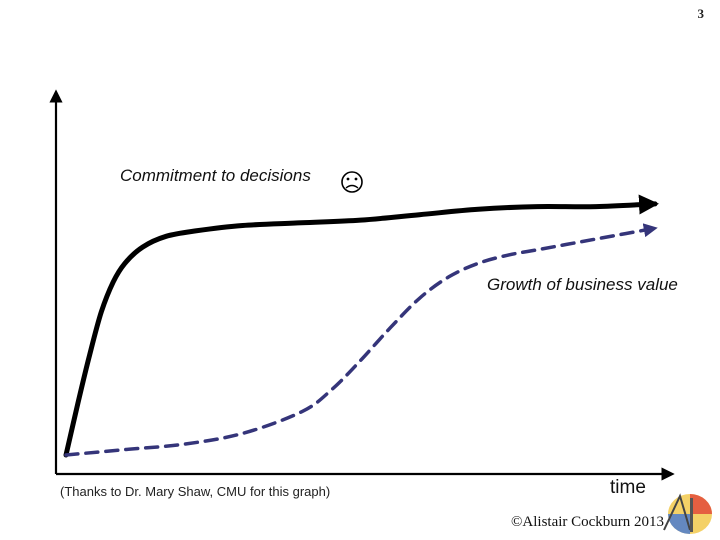 This screenshot has height=540, width=720. I want to click on commitment-series-label: Commitment to decisions, so click(215, 175).